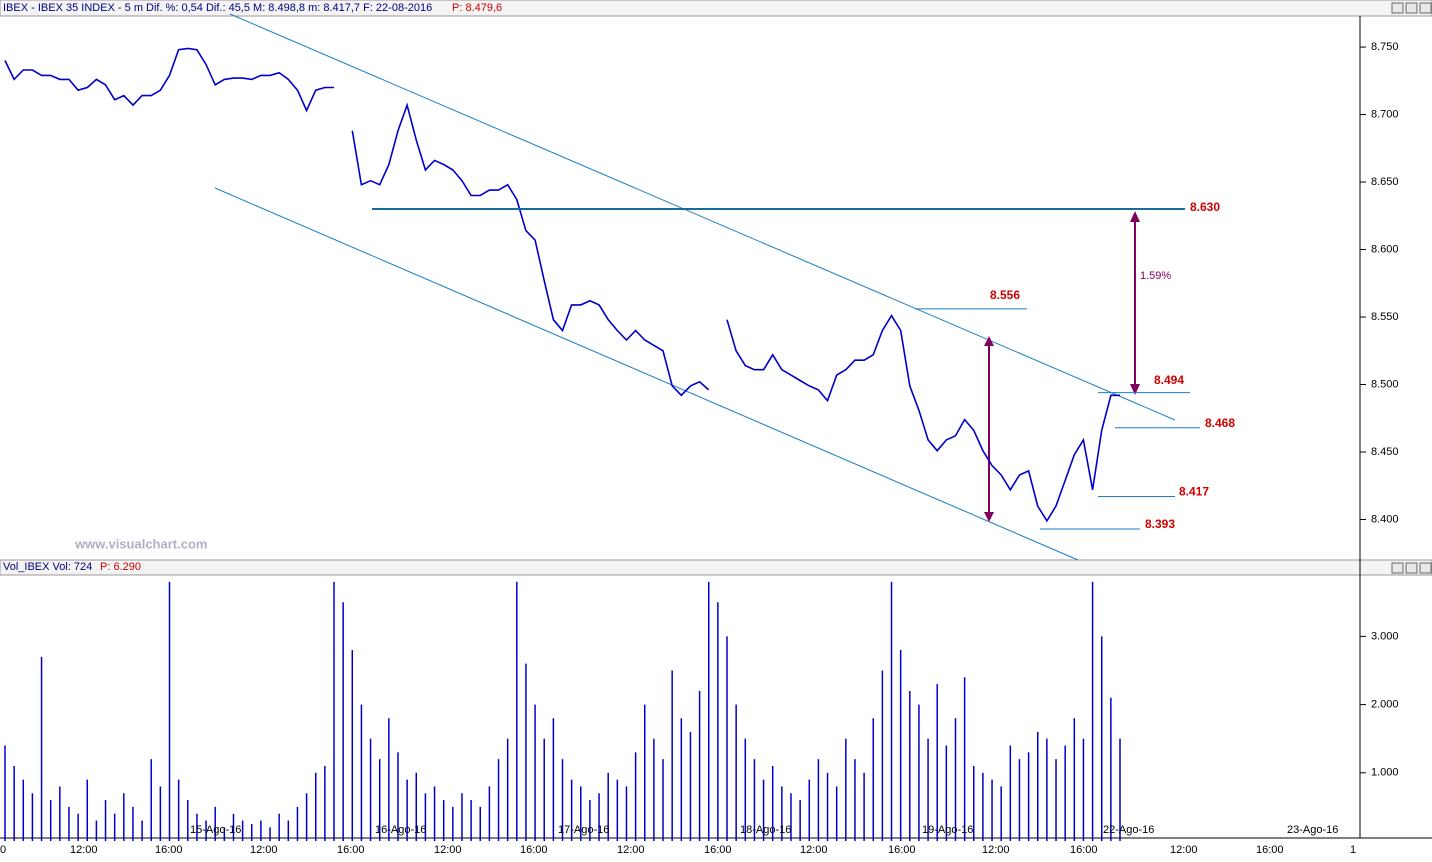 The height and width of the screenshot is (862, 1432). I want to click on y-tick-label: 3.000, so click(1385, 636).